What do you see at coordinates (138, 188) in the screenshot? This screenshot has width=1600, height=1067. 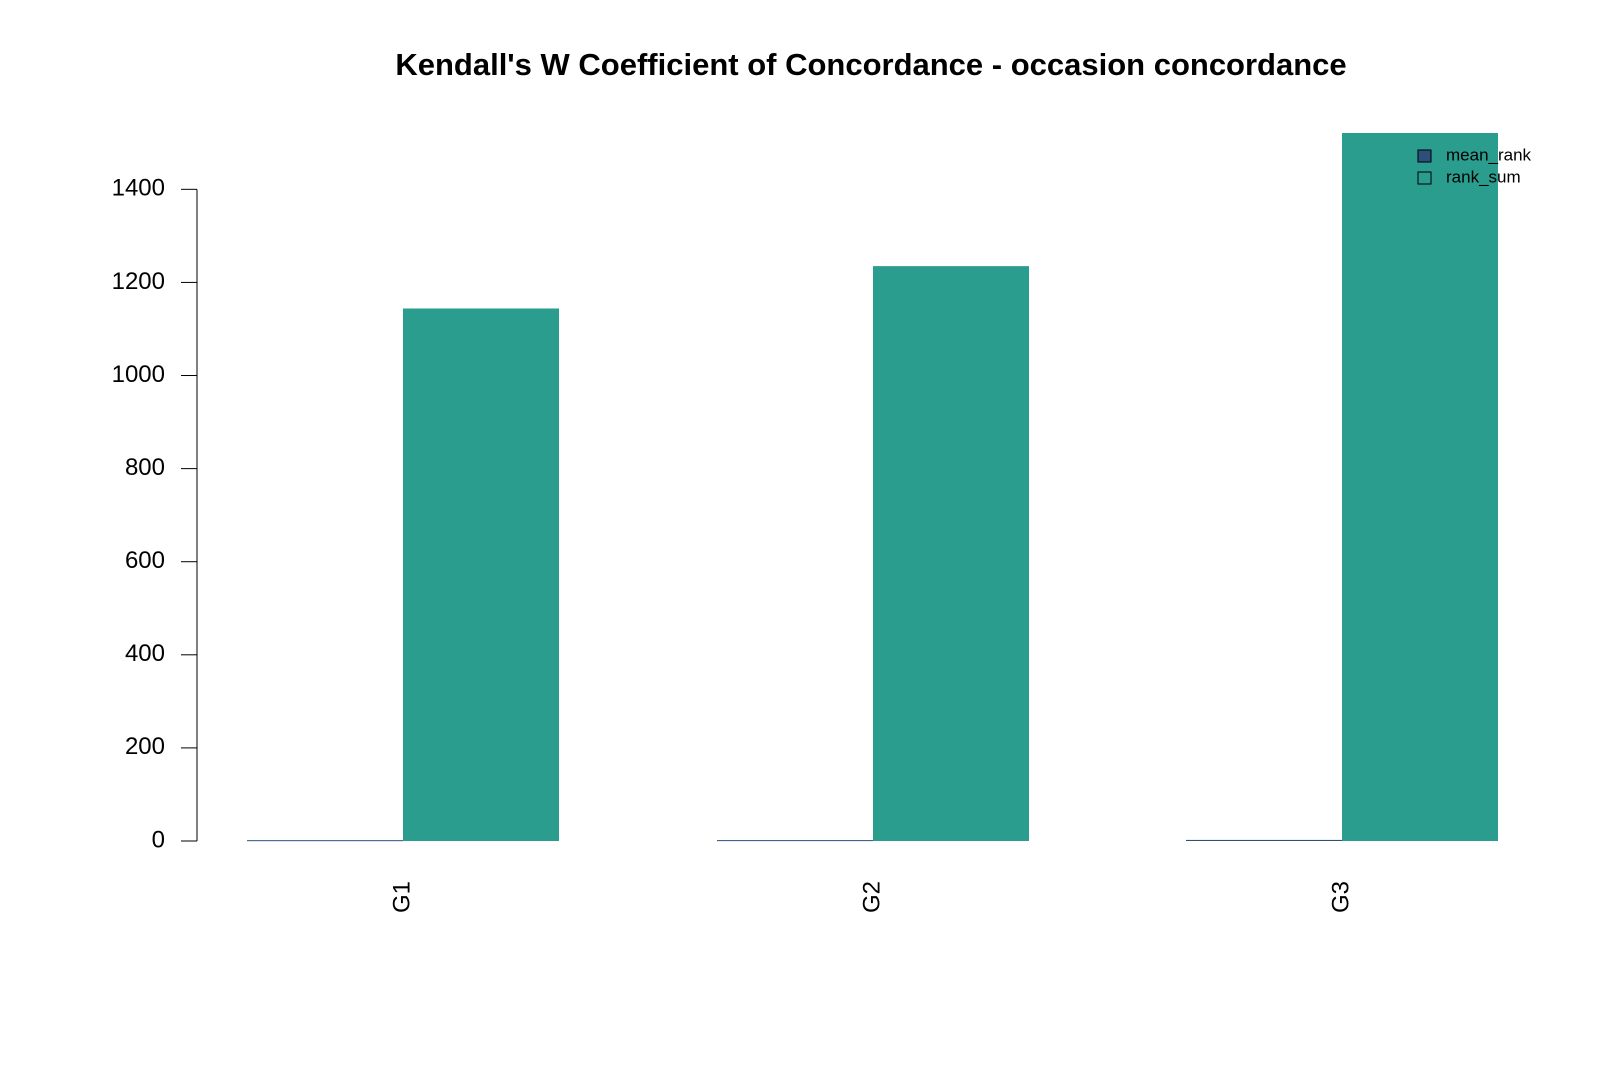 I see `y-tick-label: 1400` at bounding box center [138, 188].